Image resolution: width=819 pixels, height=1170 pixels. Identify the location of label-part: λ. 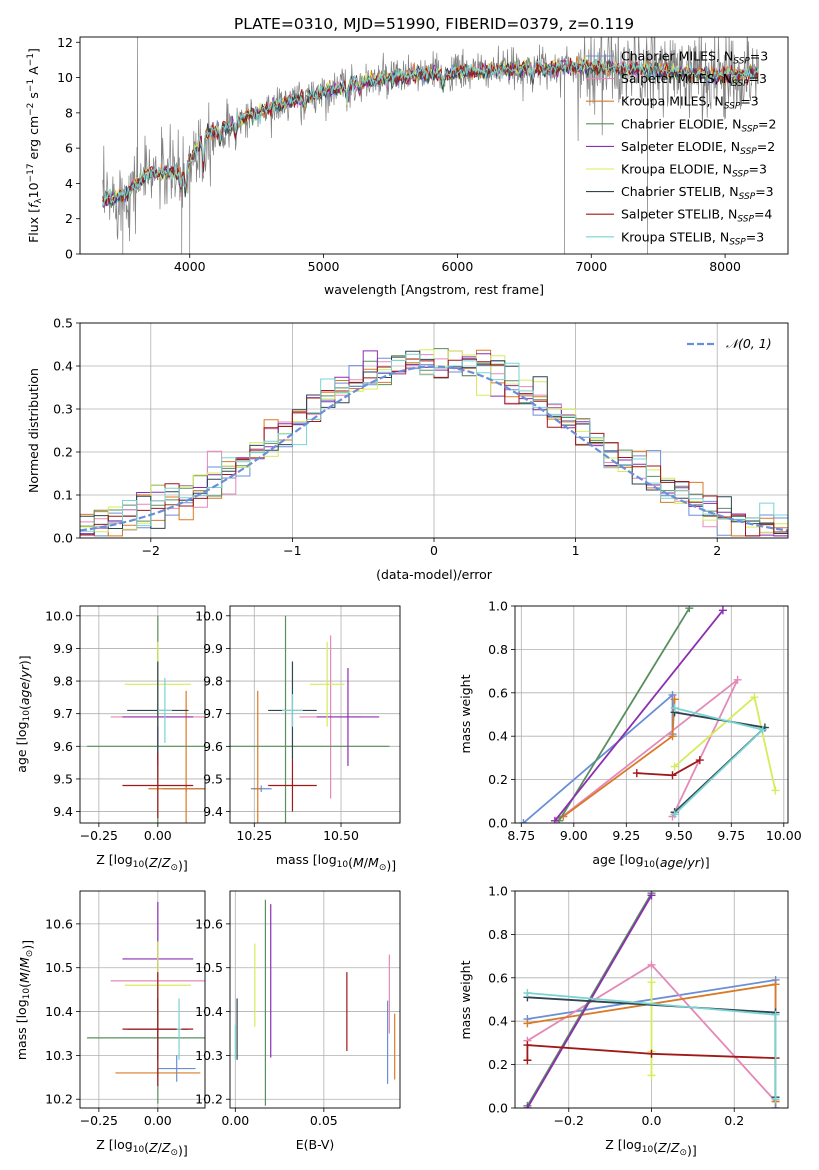
(39, 201).